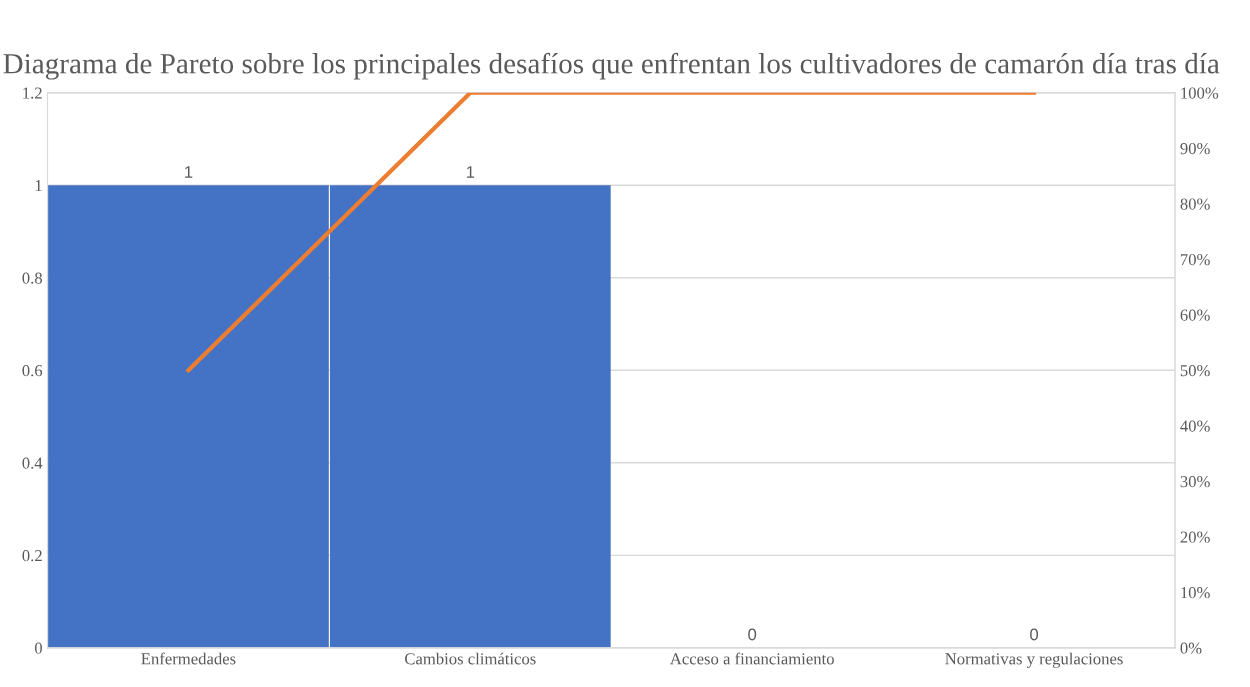 The height and width of the screenshot is (687, 1250). Describe the element at coordinates (38, 648) in the screenshot. I see `y-tick-label: 0` at that location.